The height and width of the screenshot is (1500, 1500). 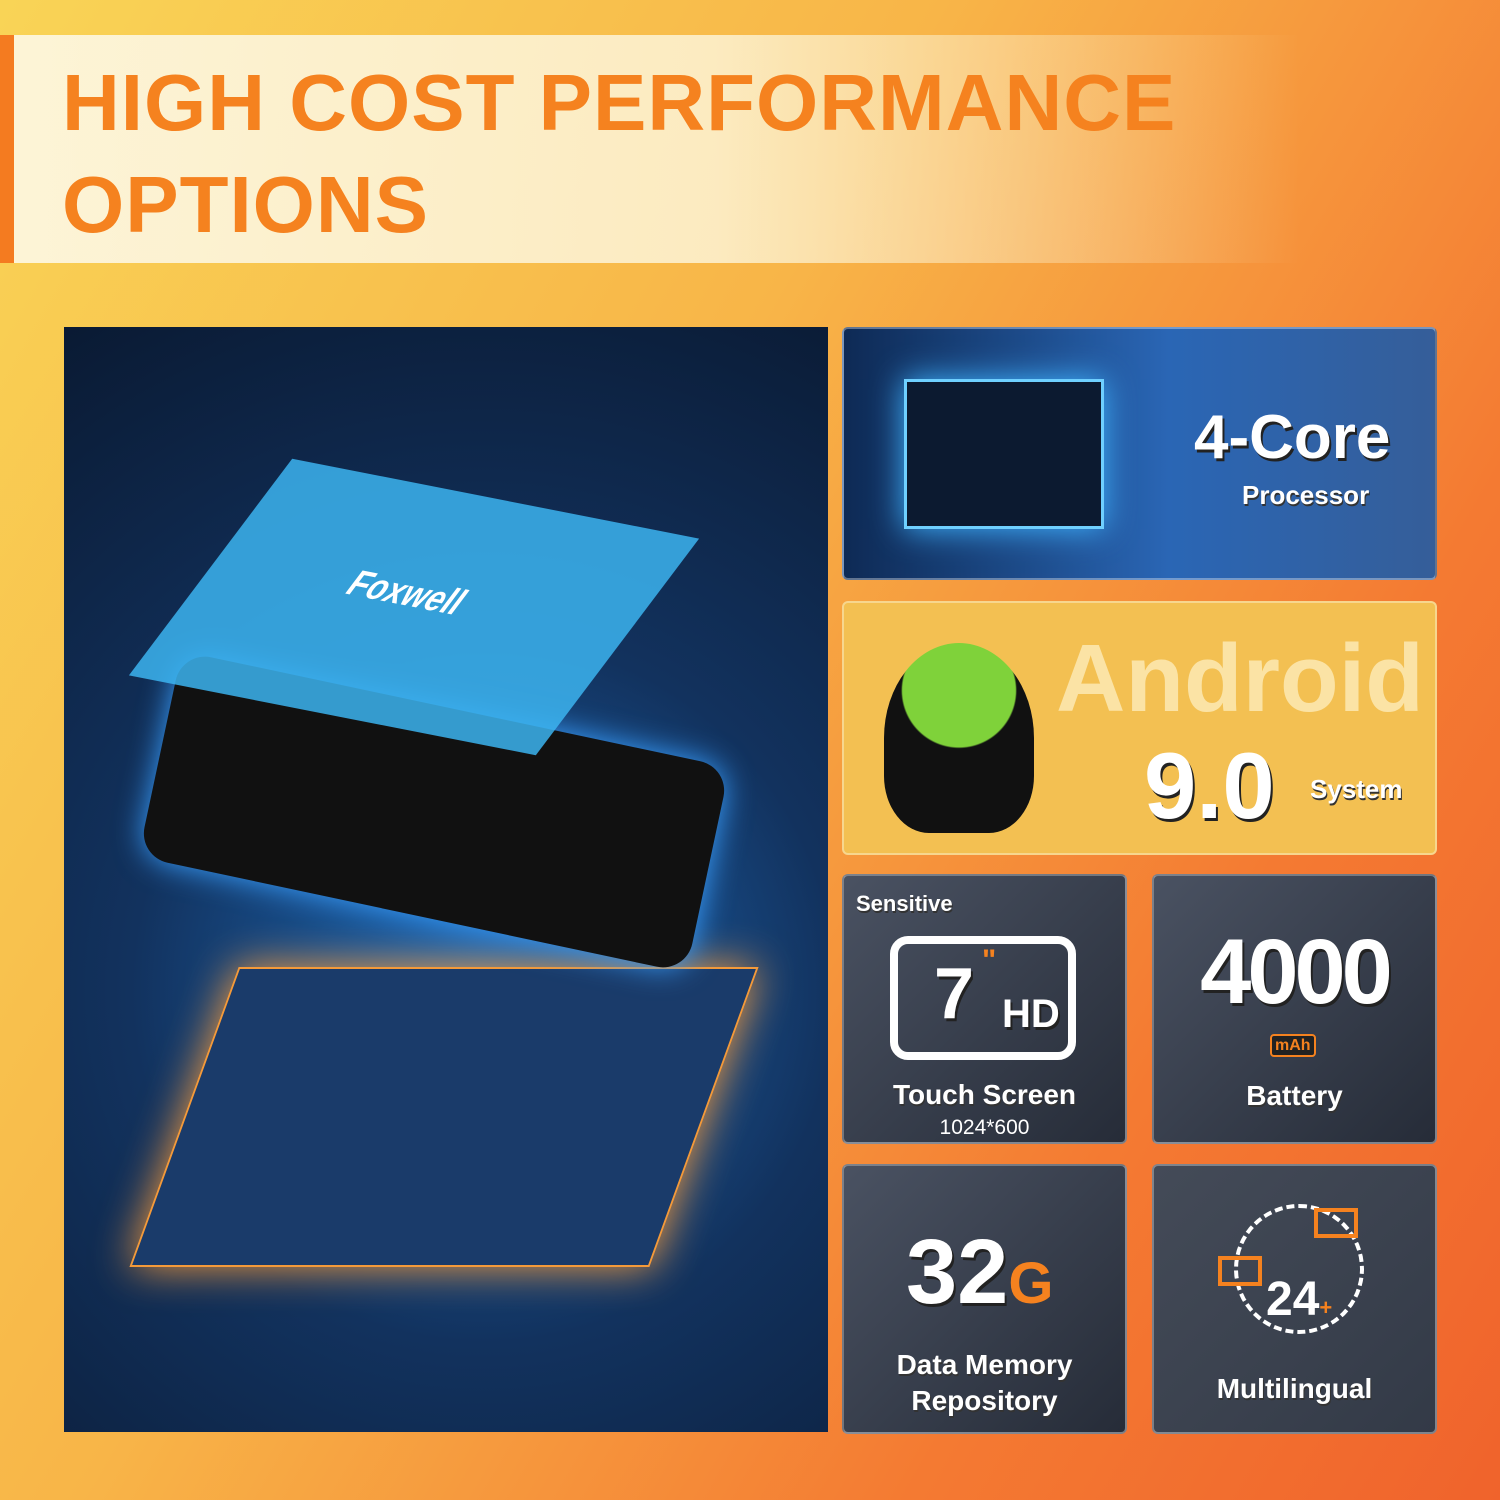 I want to click on android-mascot-icon, so click(x=959, y=738).